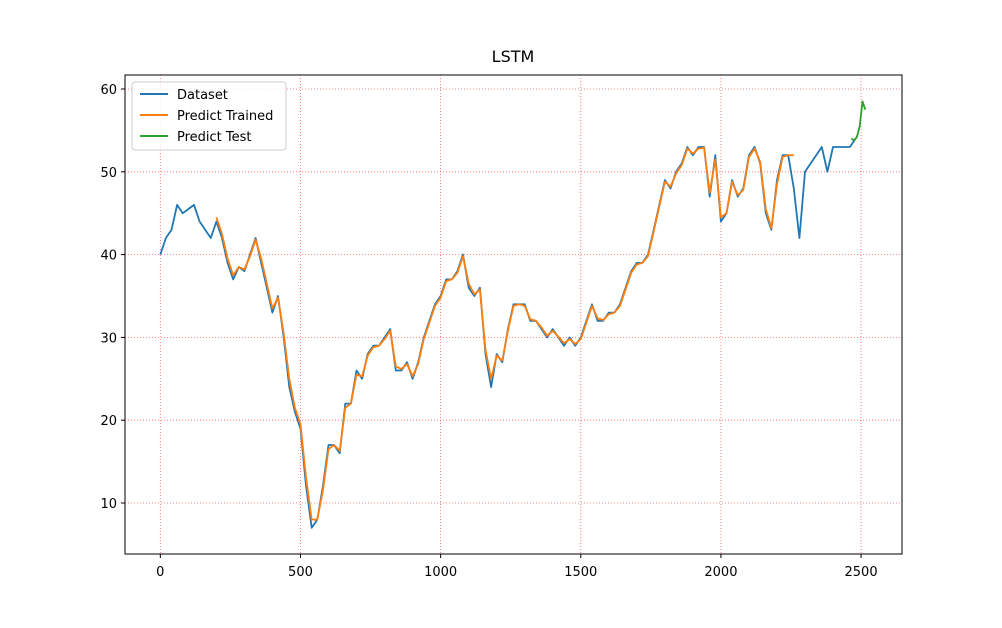 This screenshot has width=1002, height=628. I want to click on y-tick-label: 20, so click(108, 421).